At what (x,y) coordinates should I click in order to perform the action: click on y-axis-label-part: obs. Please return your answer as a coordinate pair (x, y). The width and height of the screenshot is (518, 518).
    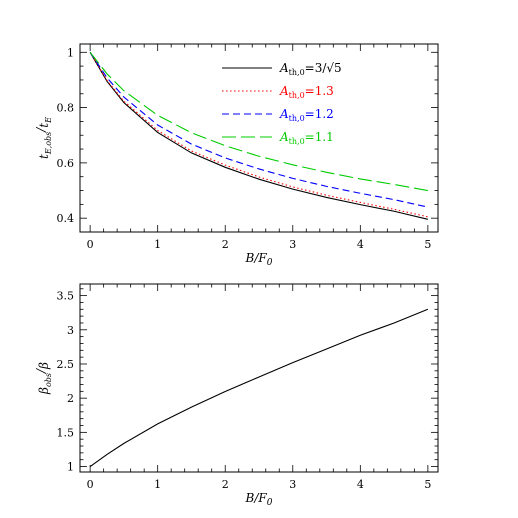
    Looking at the image, I should click on (48, 380).